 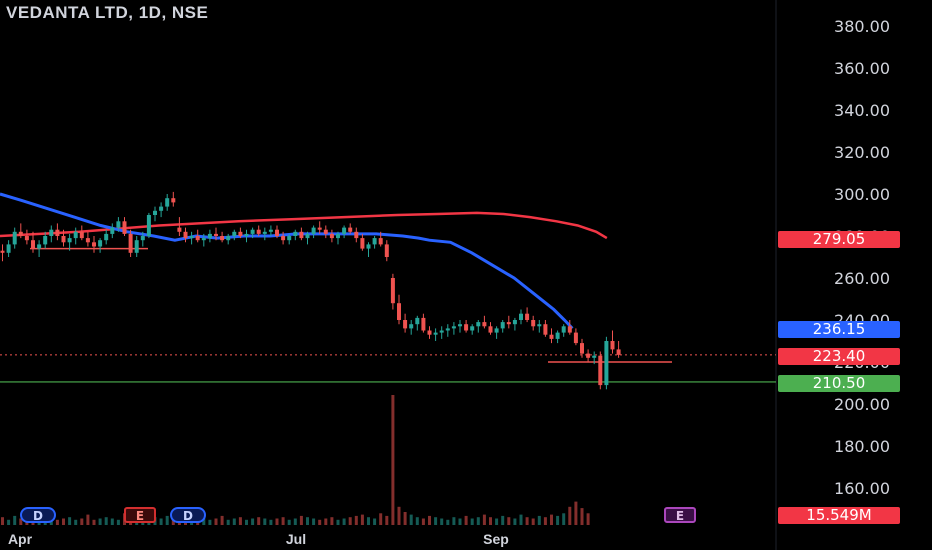 What do you see at coordinates (862, 194) in the screenshot?
I see `price-tick-label: 300.00` at bounding box center [862, 194].